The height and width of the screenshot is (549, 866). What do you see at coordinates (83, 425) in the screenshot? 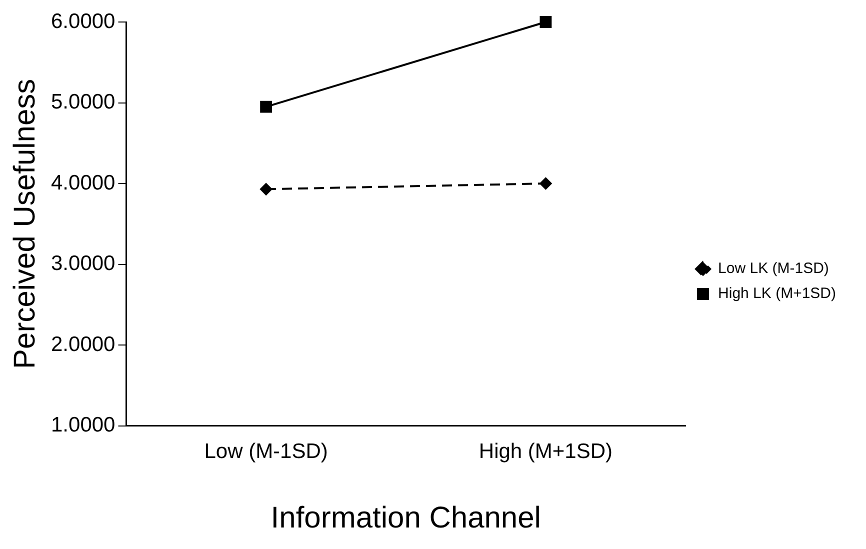
I see `y-tick-label: 1.0000` at bounding box center [83, 425].